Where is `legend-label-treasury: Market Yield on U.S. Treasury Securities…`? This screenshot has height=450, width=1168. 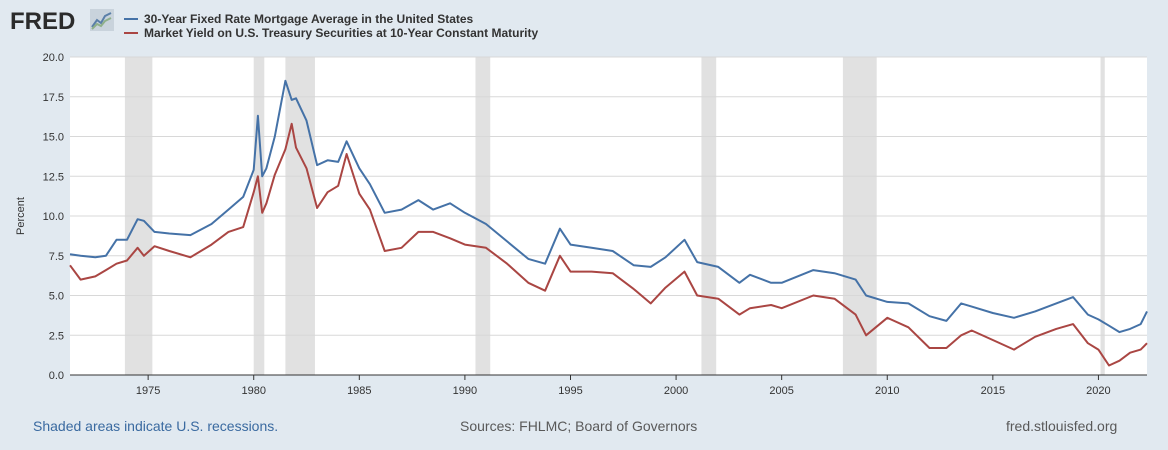
legend-label-treasury: Market Yield on U.S. Treasury Securities… is located at coordinates (341, 33).